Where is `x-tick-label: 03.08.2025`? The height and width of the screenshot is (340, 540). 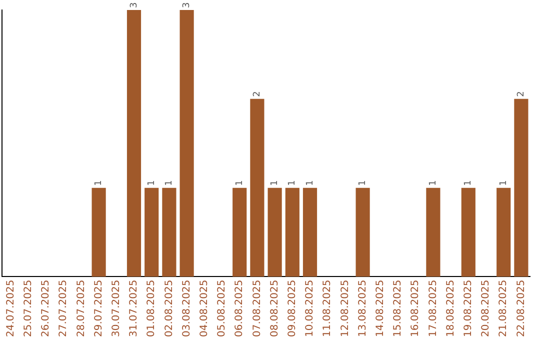
x-tick-label: 03.08.2025 is located at coordinates (186, 309).